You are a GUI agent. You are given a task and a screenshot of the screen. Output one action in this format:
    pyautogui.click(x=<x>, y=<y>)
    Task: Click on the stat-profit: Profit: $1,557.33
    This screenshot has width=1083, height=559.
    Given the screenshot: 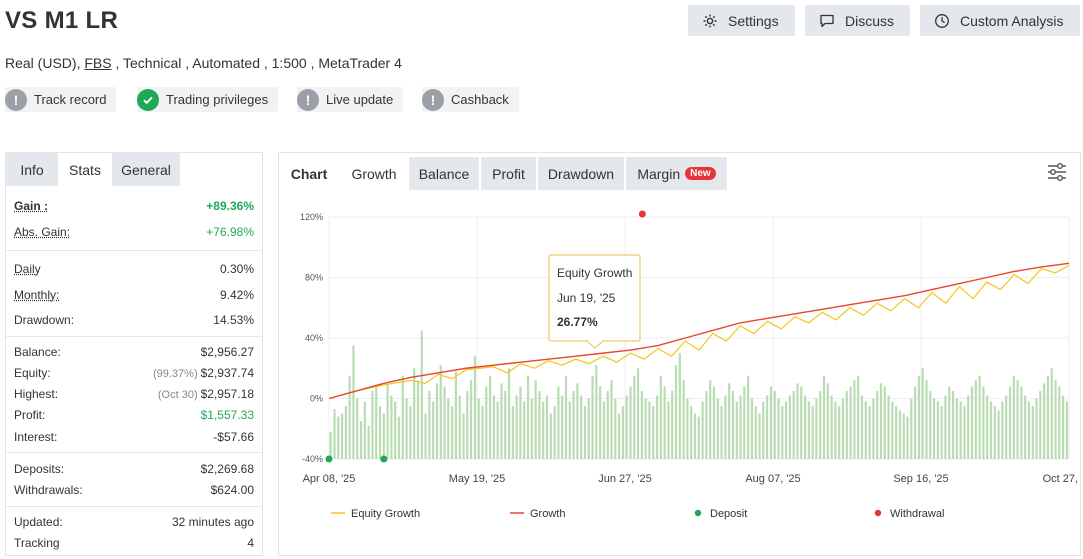 What is the action you would take?
    pyautogui.click(x=134, y=415)
    